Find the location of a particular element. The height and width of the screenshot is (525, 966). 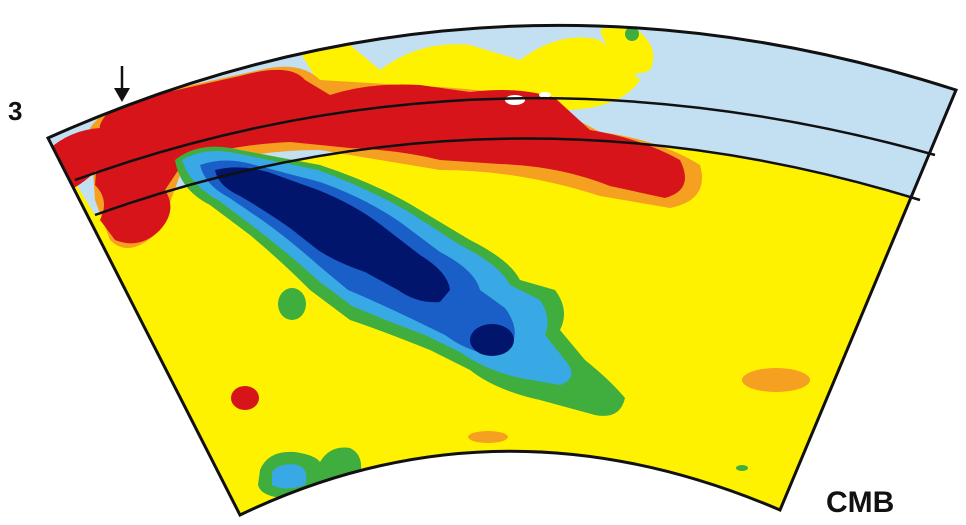

fast-anomaly-strong is located at coordinates (332, 235).